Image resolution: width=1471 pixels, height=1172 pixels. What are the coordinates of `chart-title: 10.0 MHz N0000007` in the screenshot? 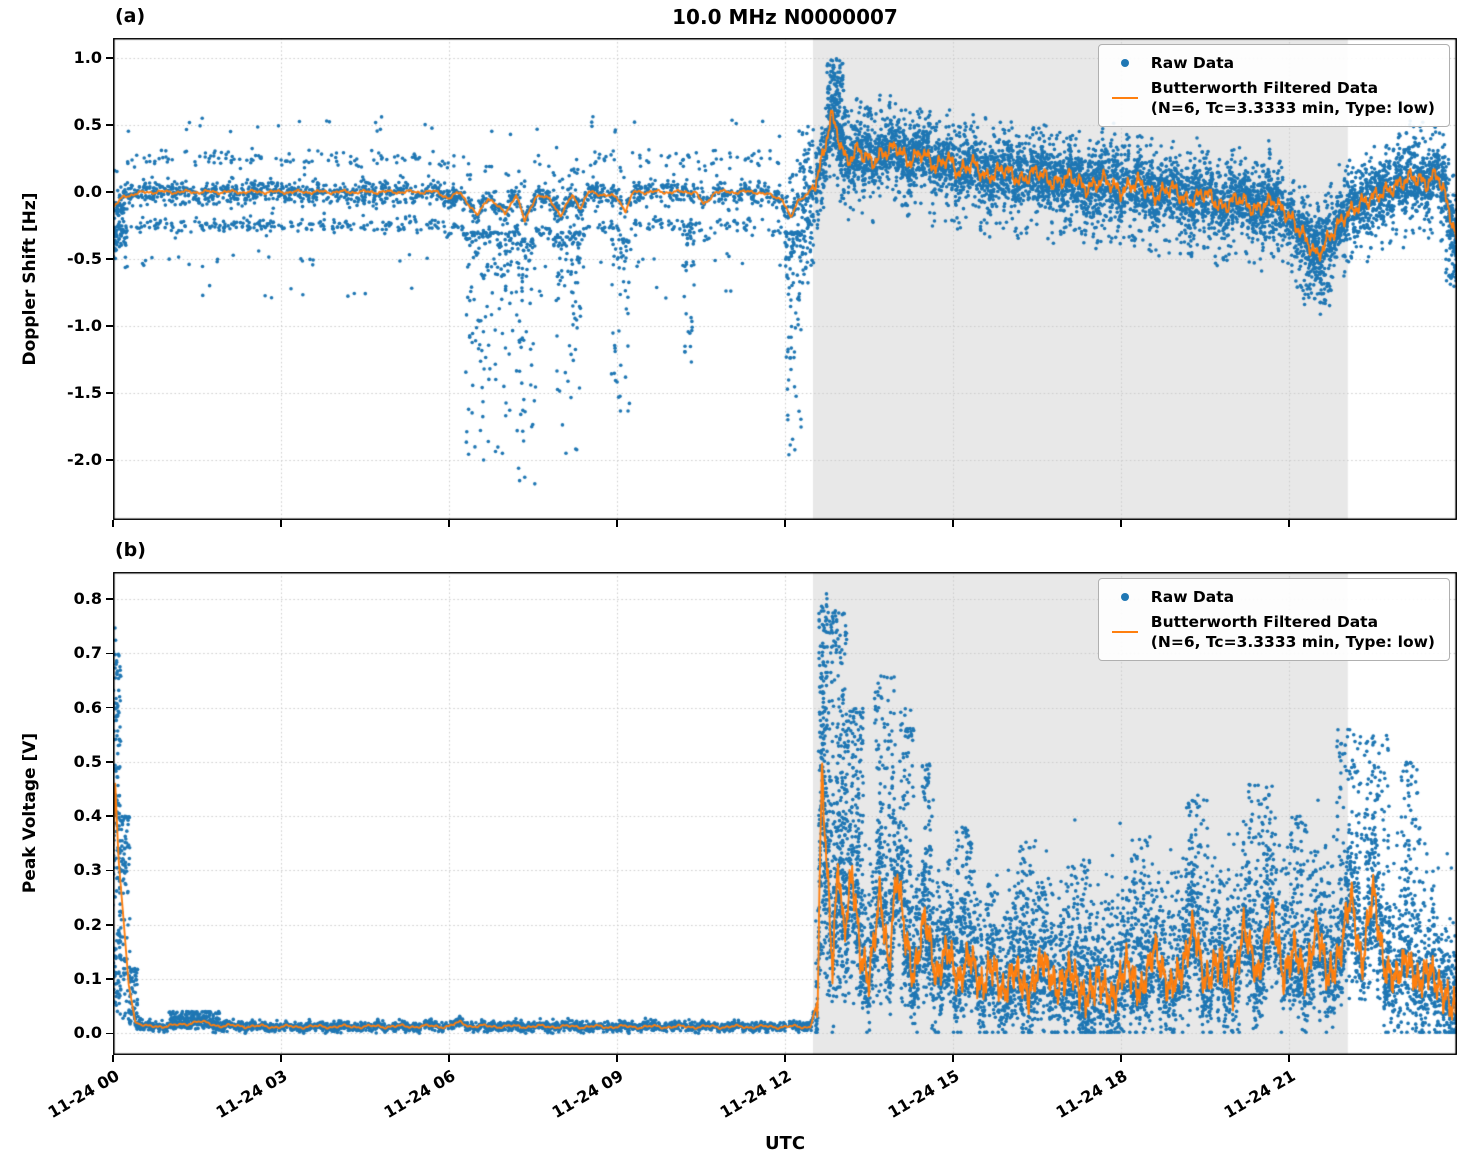 It's located at (785, 17).